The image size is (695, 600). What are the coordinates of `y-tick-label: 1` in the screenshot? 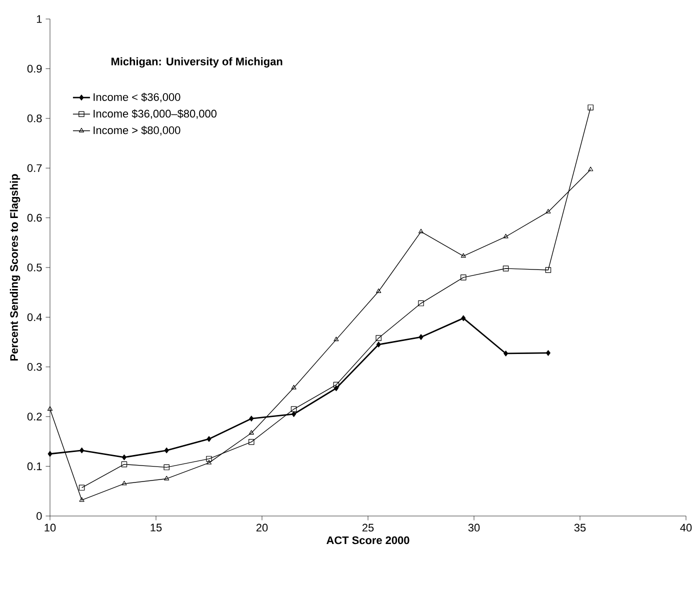 It's located at (39, 19).